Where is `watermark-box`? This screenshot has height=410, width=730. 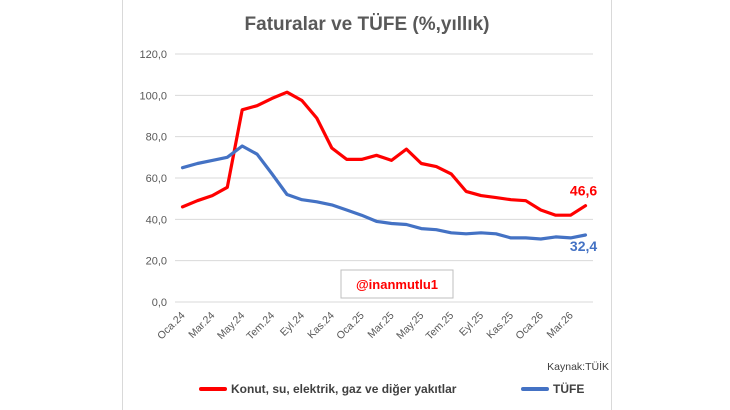
watermark-box is located at coordinates (397, 284).